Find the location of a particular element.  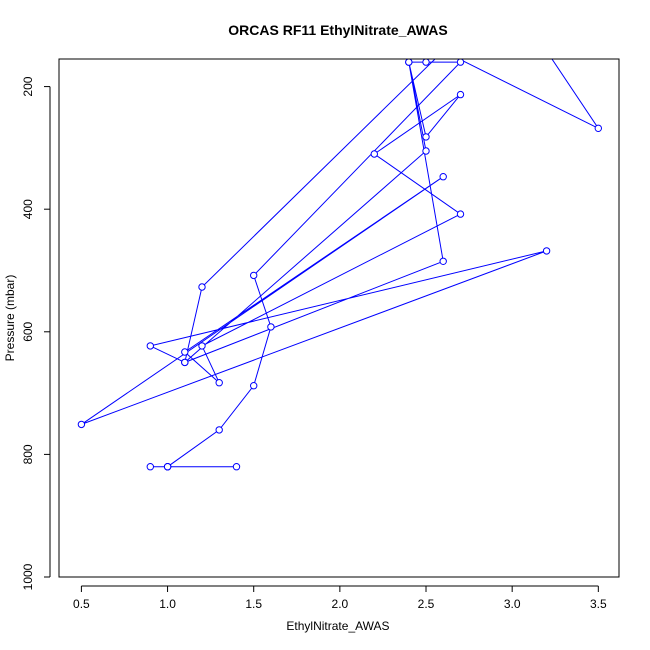

x-tick-label: 2.0 is located at coordinates (340, 604).